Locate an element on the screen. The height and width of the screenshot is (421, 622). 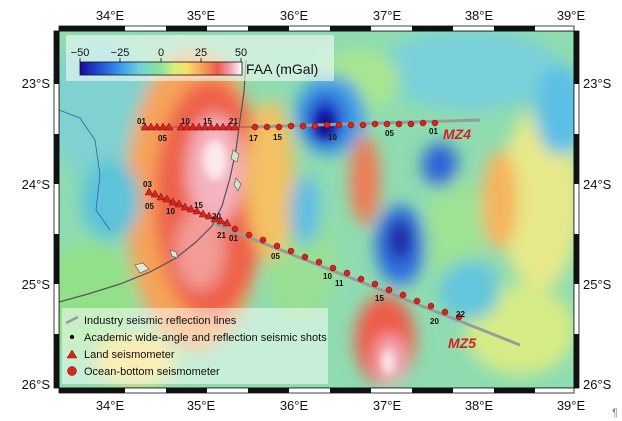
mz5-obs-label: 10 is located at coordinates (327, 276).